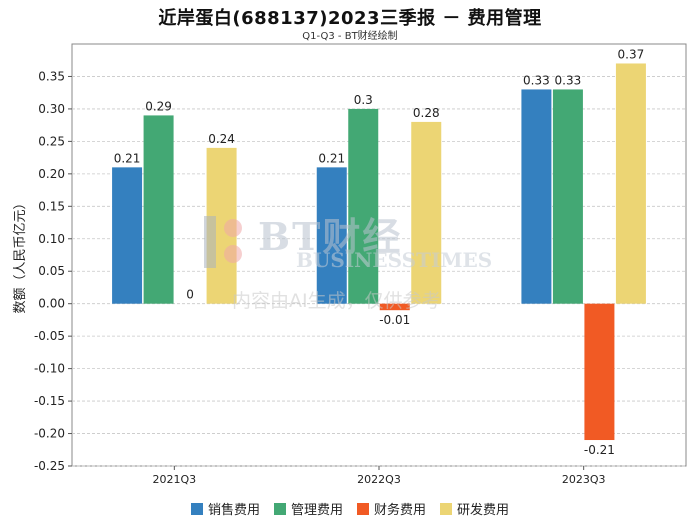  I want to click on legend-item: 销售费用, so click(225, 508).